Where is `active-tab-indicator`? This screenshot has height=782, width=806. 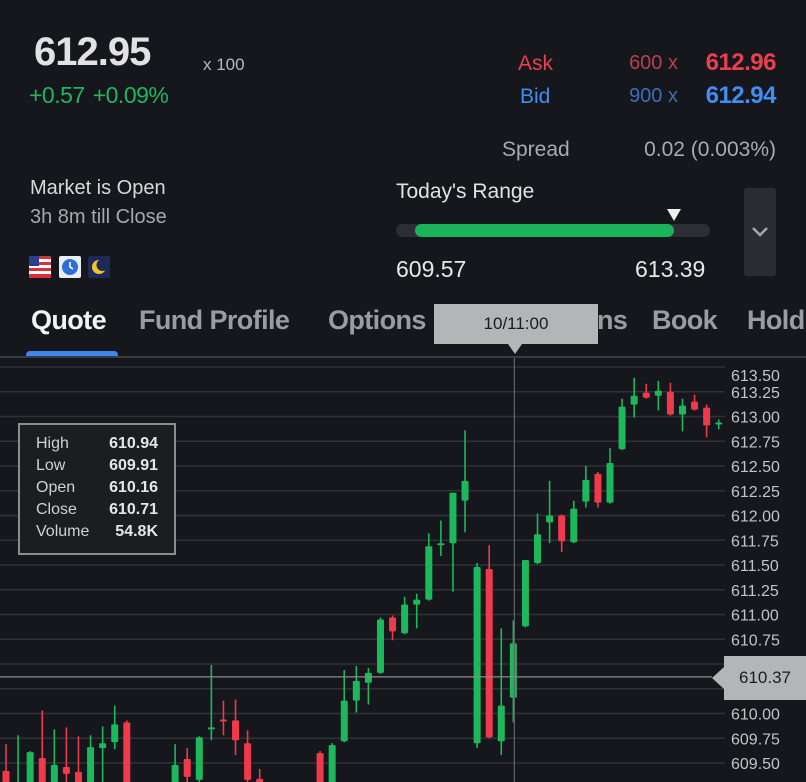 active-tab-indicator is located at coordinates (72, 354).